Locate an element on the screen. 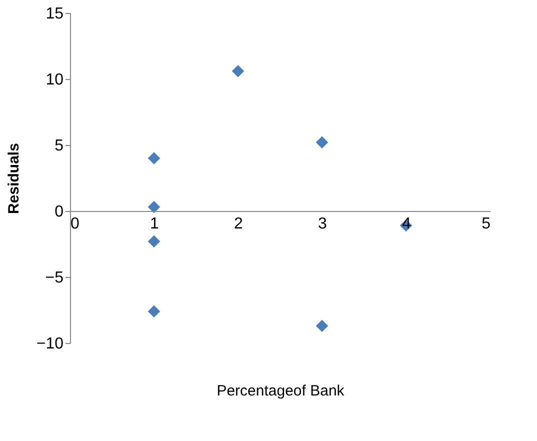  x-axis-title: Percentageof Bank is located at coordinates (280, 391).